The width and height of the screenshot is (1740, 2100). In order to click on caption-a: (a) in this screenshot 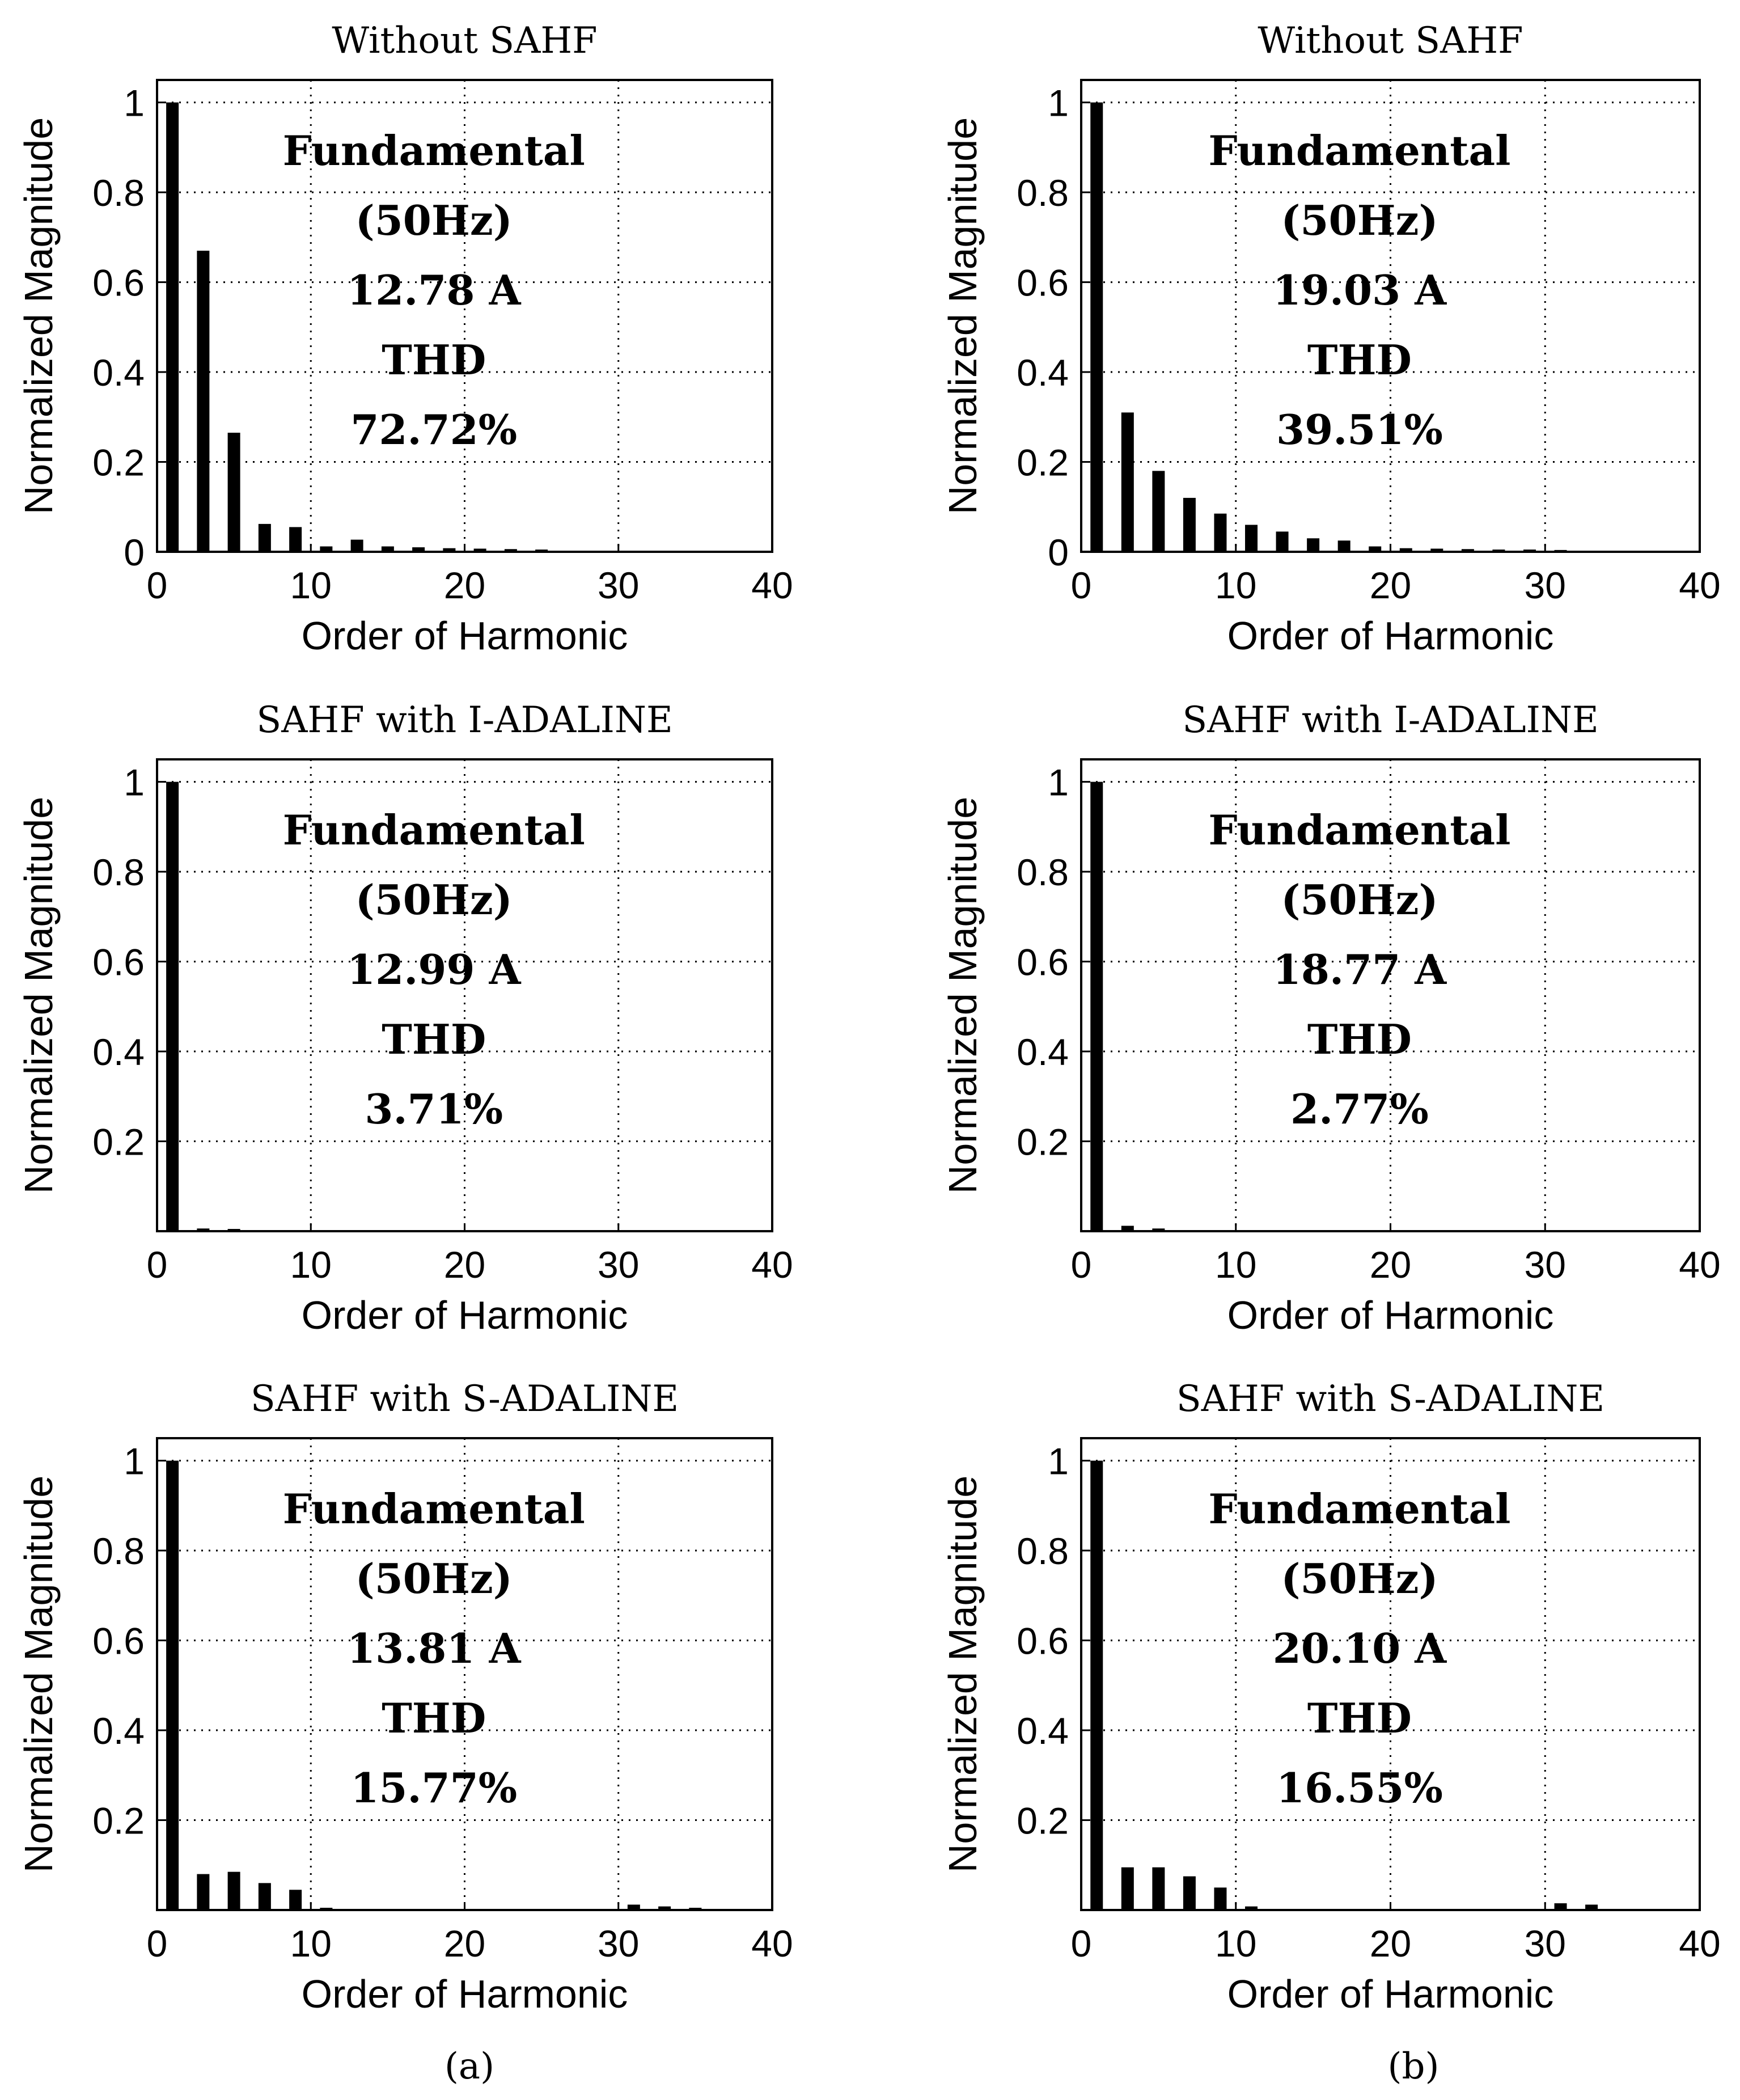, I will do `click(469, 2067)`.